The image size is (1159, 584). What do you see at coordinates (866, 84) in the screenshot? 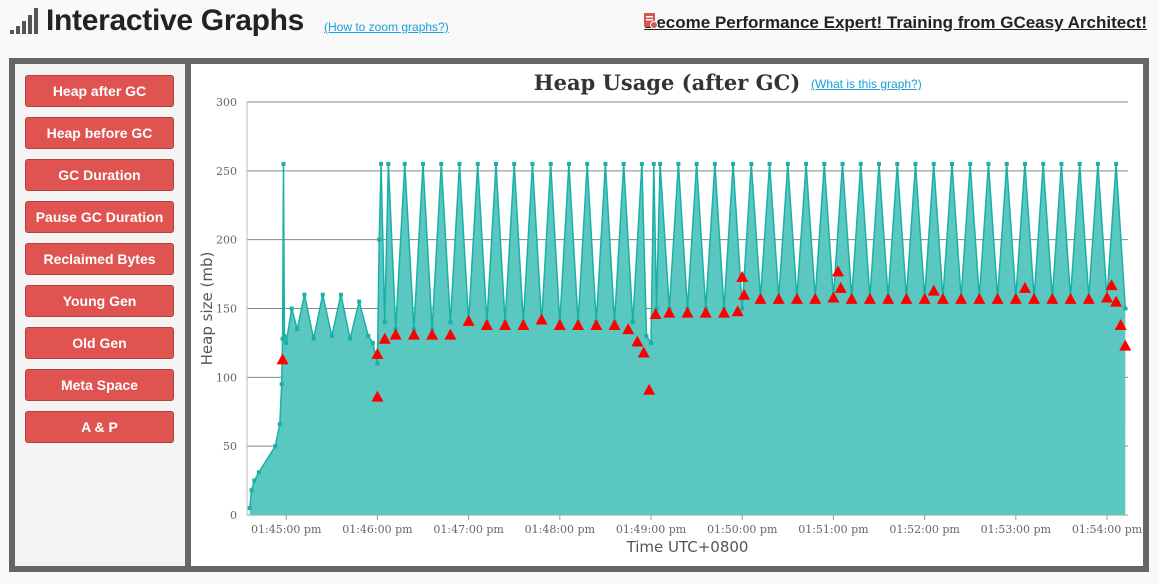
I see `what-is-this-graph-link: (What is this graph?)` at bounding box center [866, 84].